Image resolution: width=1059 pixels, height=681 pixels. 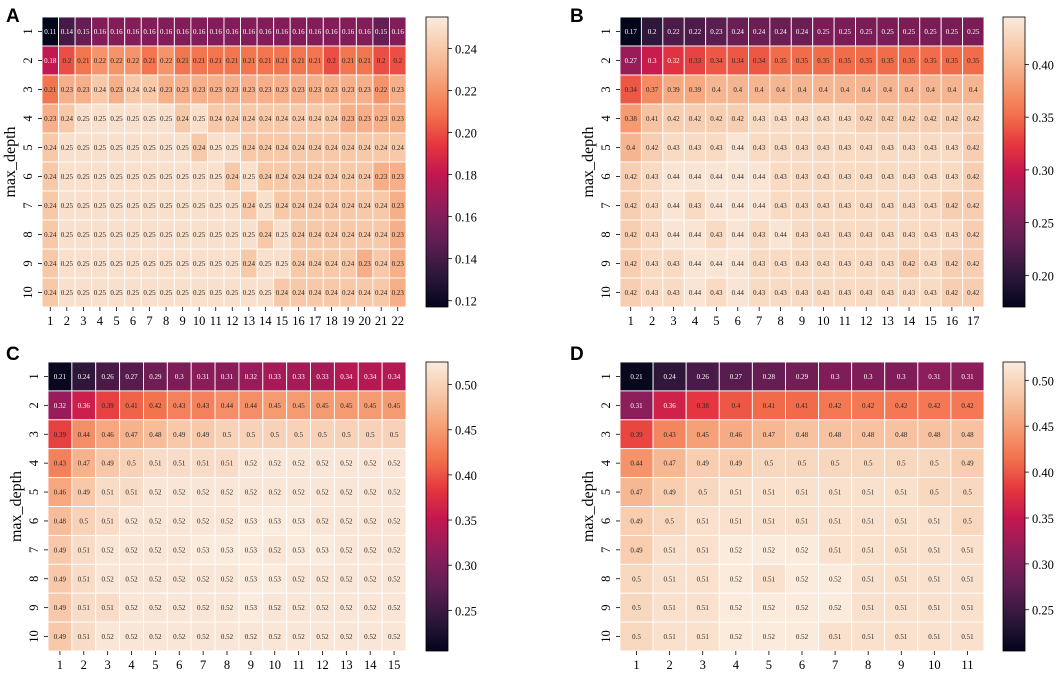 I want to click on y-tick-label: 3, so click(x=606, y=89).